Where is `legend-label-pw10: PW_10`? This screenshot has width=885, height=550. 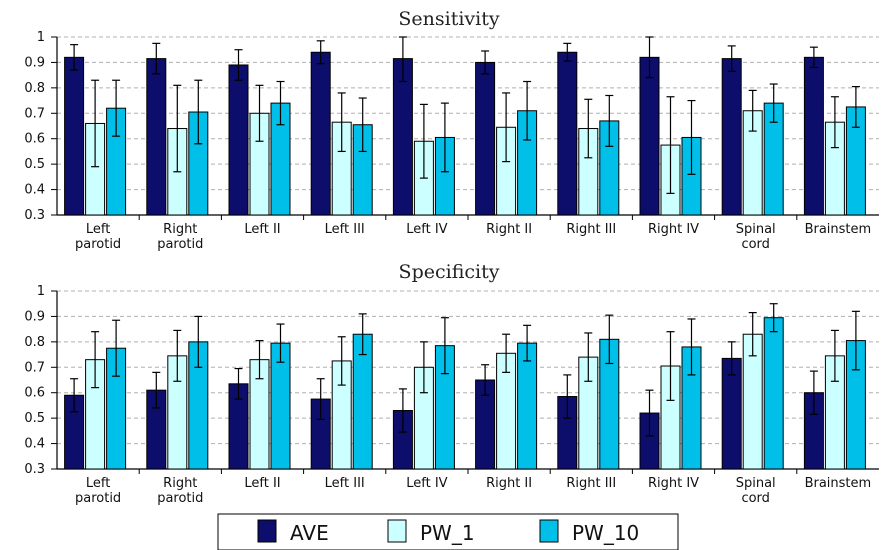 legend-label-pw10: PW_10 is located at coordinates (605, 533).